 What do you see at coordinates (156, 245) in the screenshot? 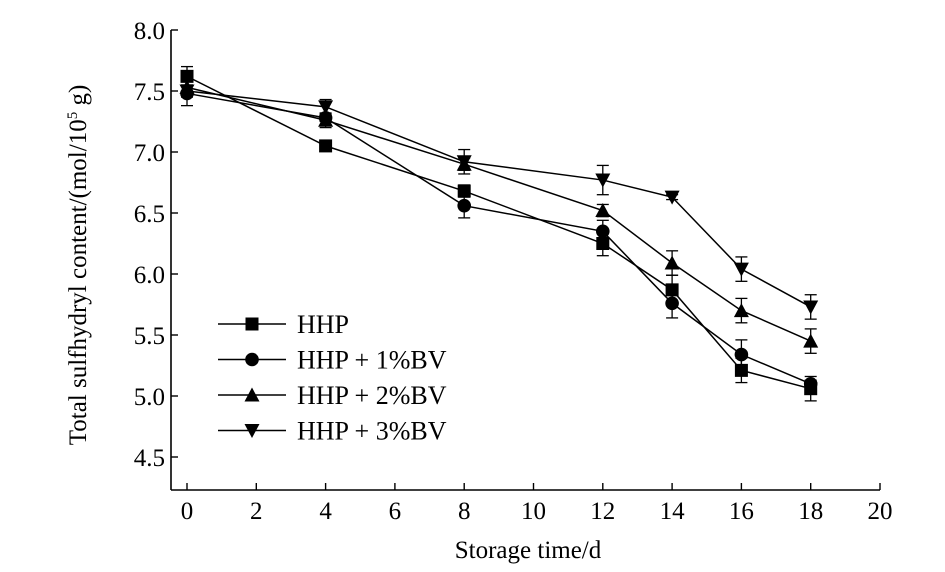
I see `y-ticks: 4.5 5.0 5.5 6.0 6.5 7.0 7.5 8.0` at bounding box center [156, 245].